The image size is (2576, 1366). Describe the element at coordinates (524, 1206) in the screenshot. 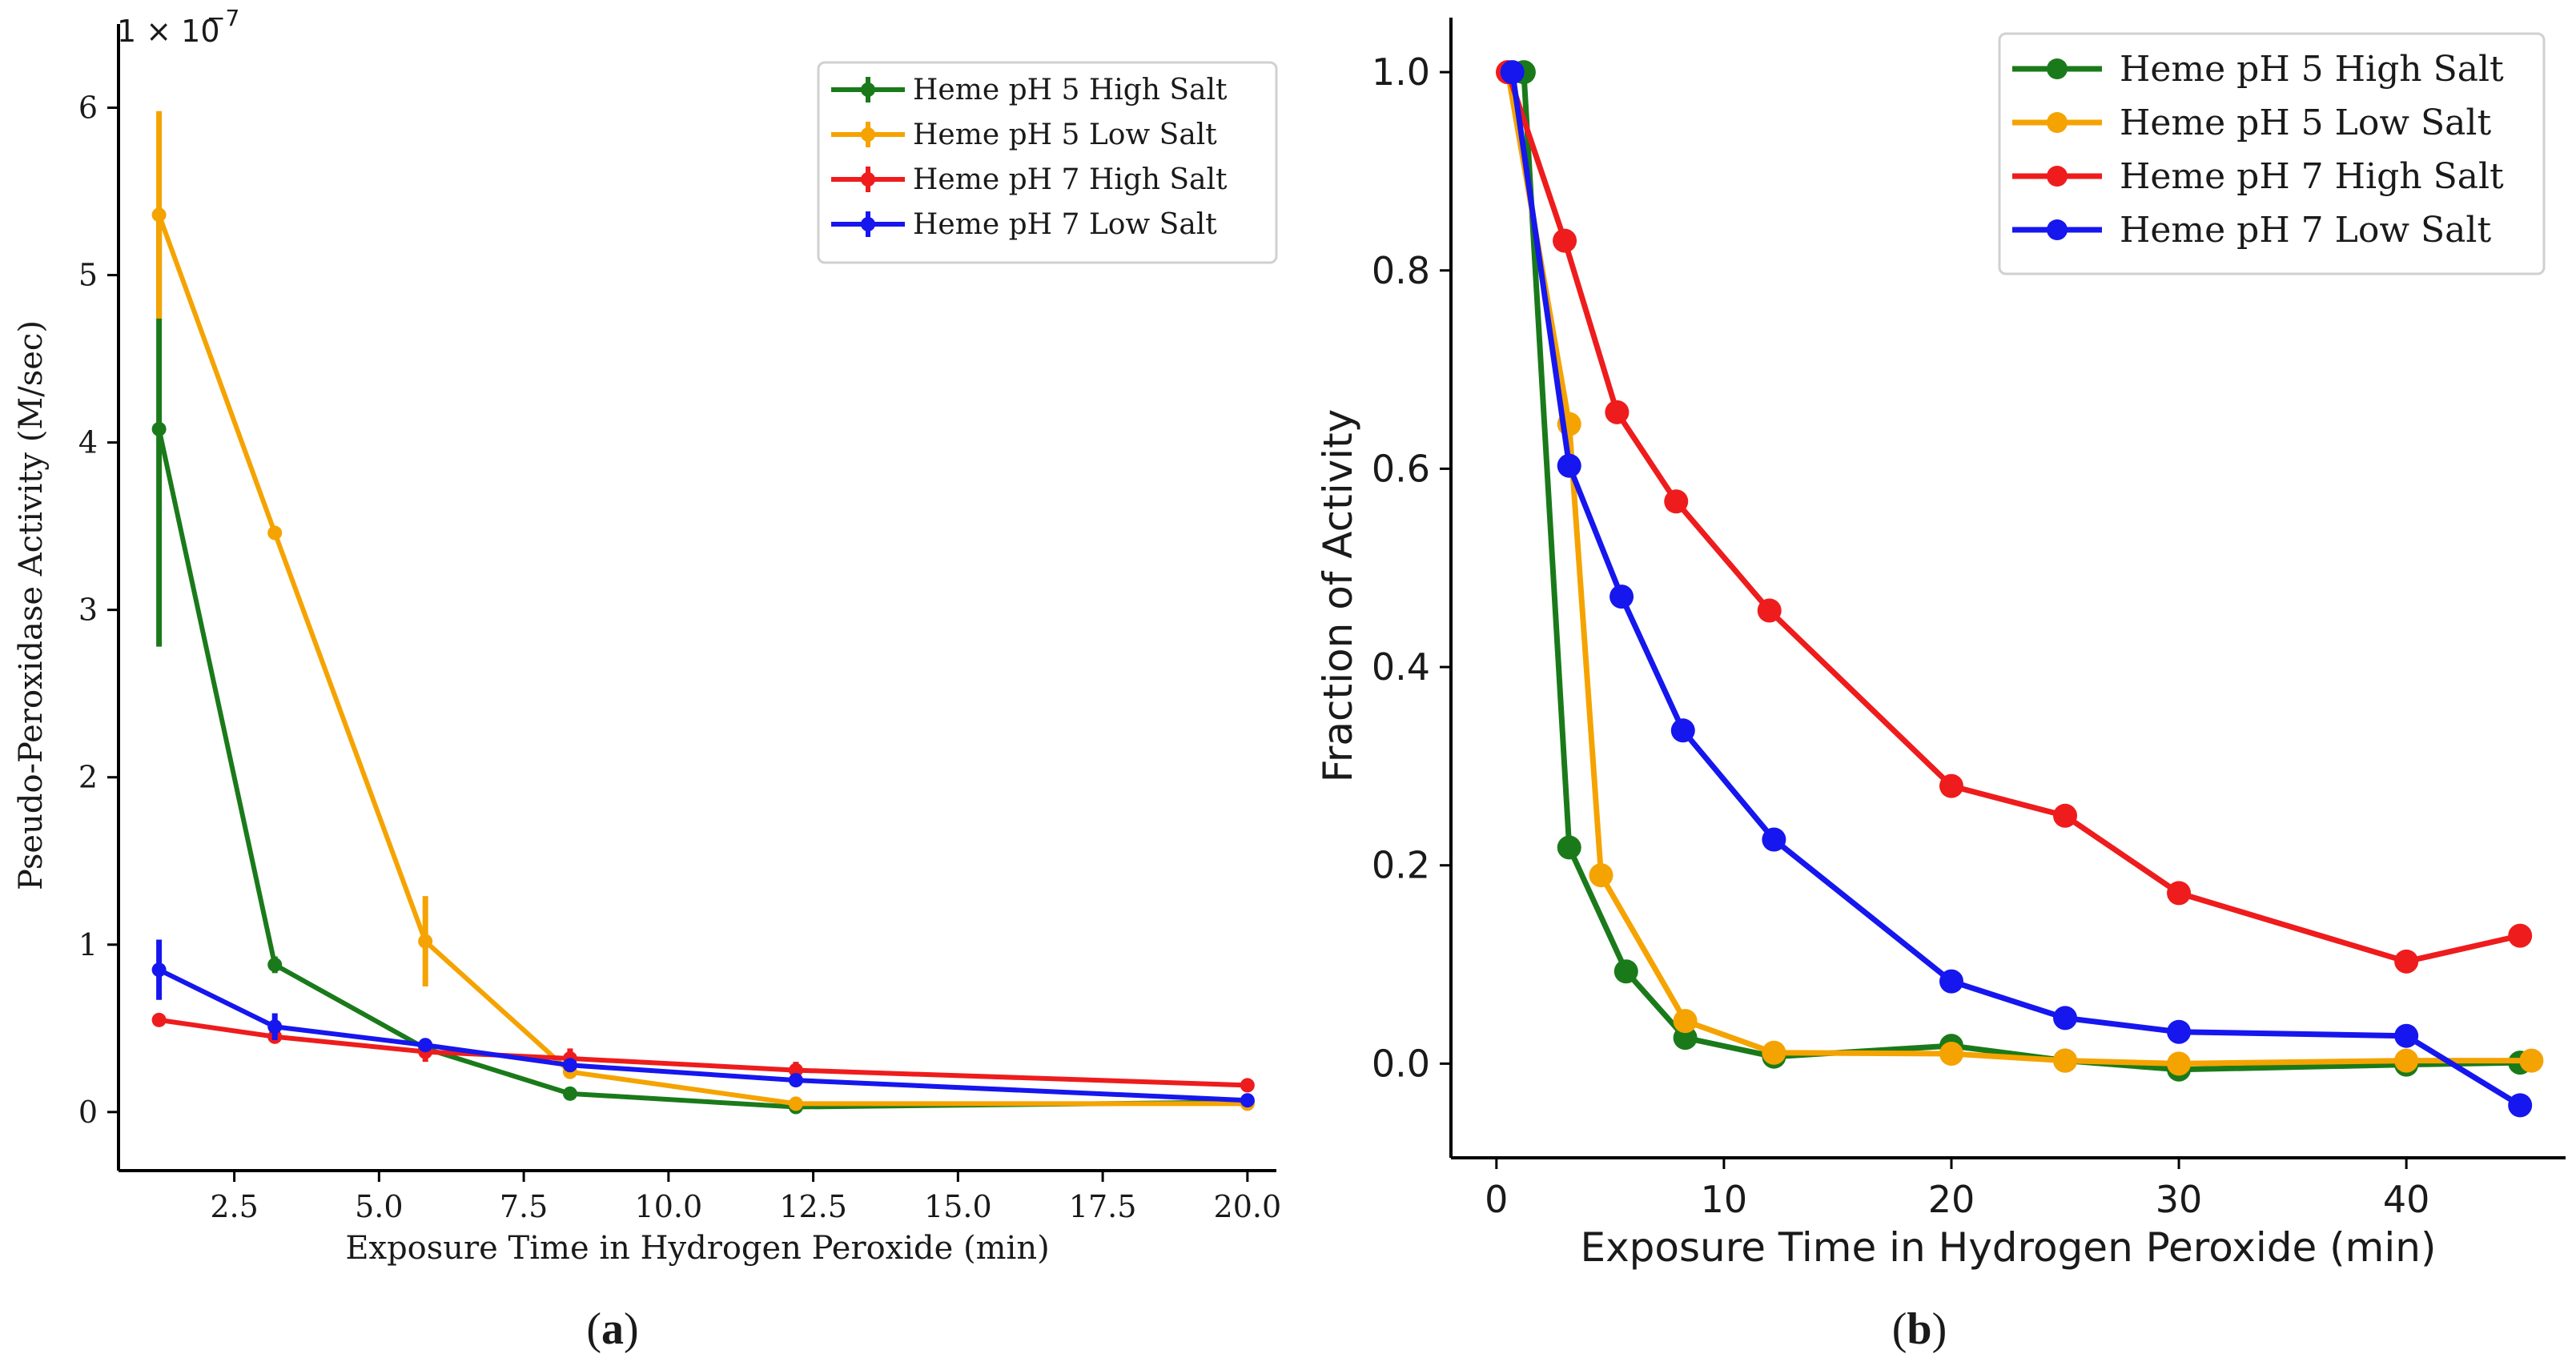

I see `x-tick-label: 7.5` at that location.